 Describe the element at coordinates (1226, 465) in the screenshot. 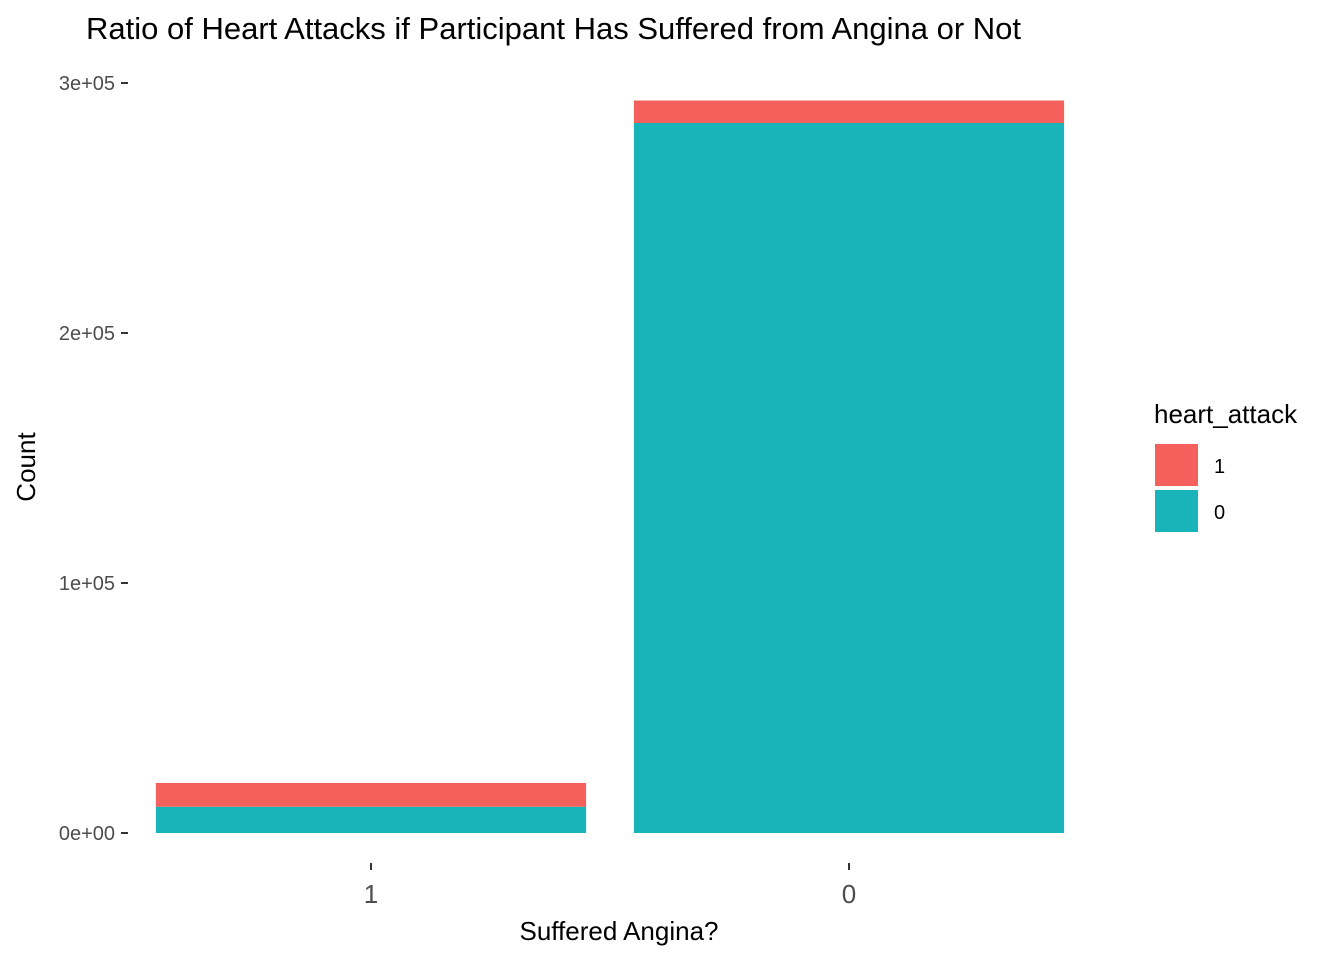

I see `legend: heart_attack 1 0` at that location.